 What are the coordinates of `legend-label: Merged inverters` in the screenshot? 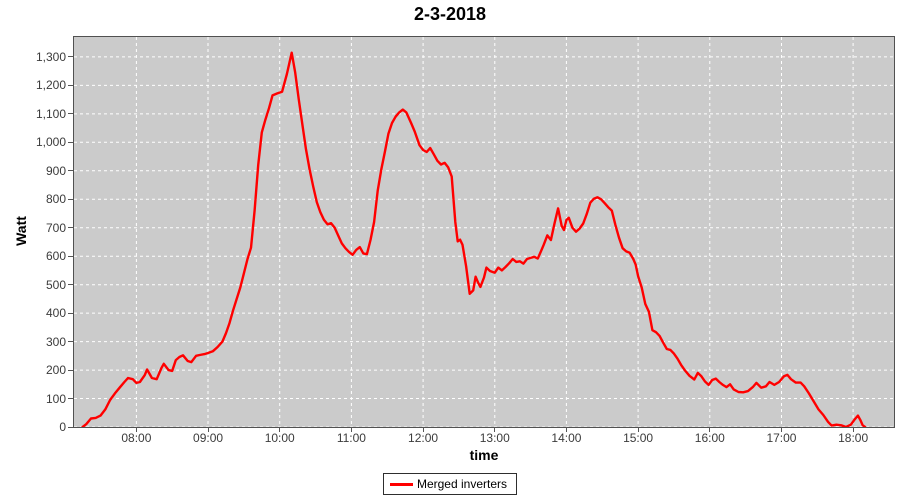 It's located at (462, 484).